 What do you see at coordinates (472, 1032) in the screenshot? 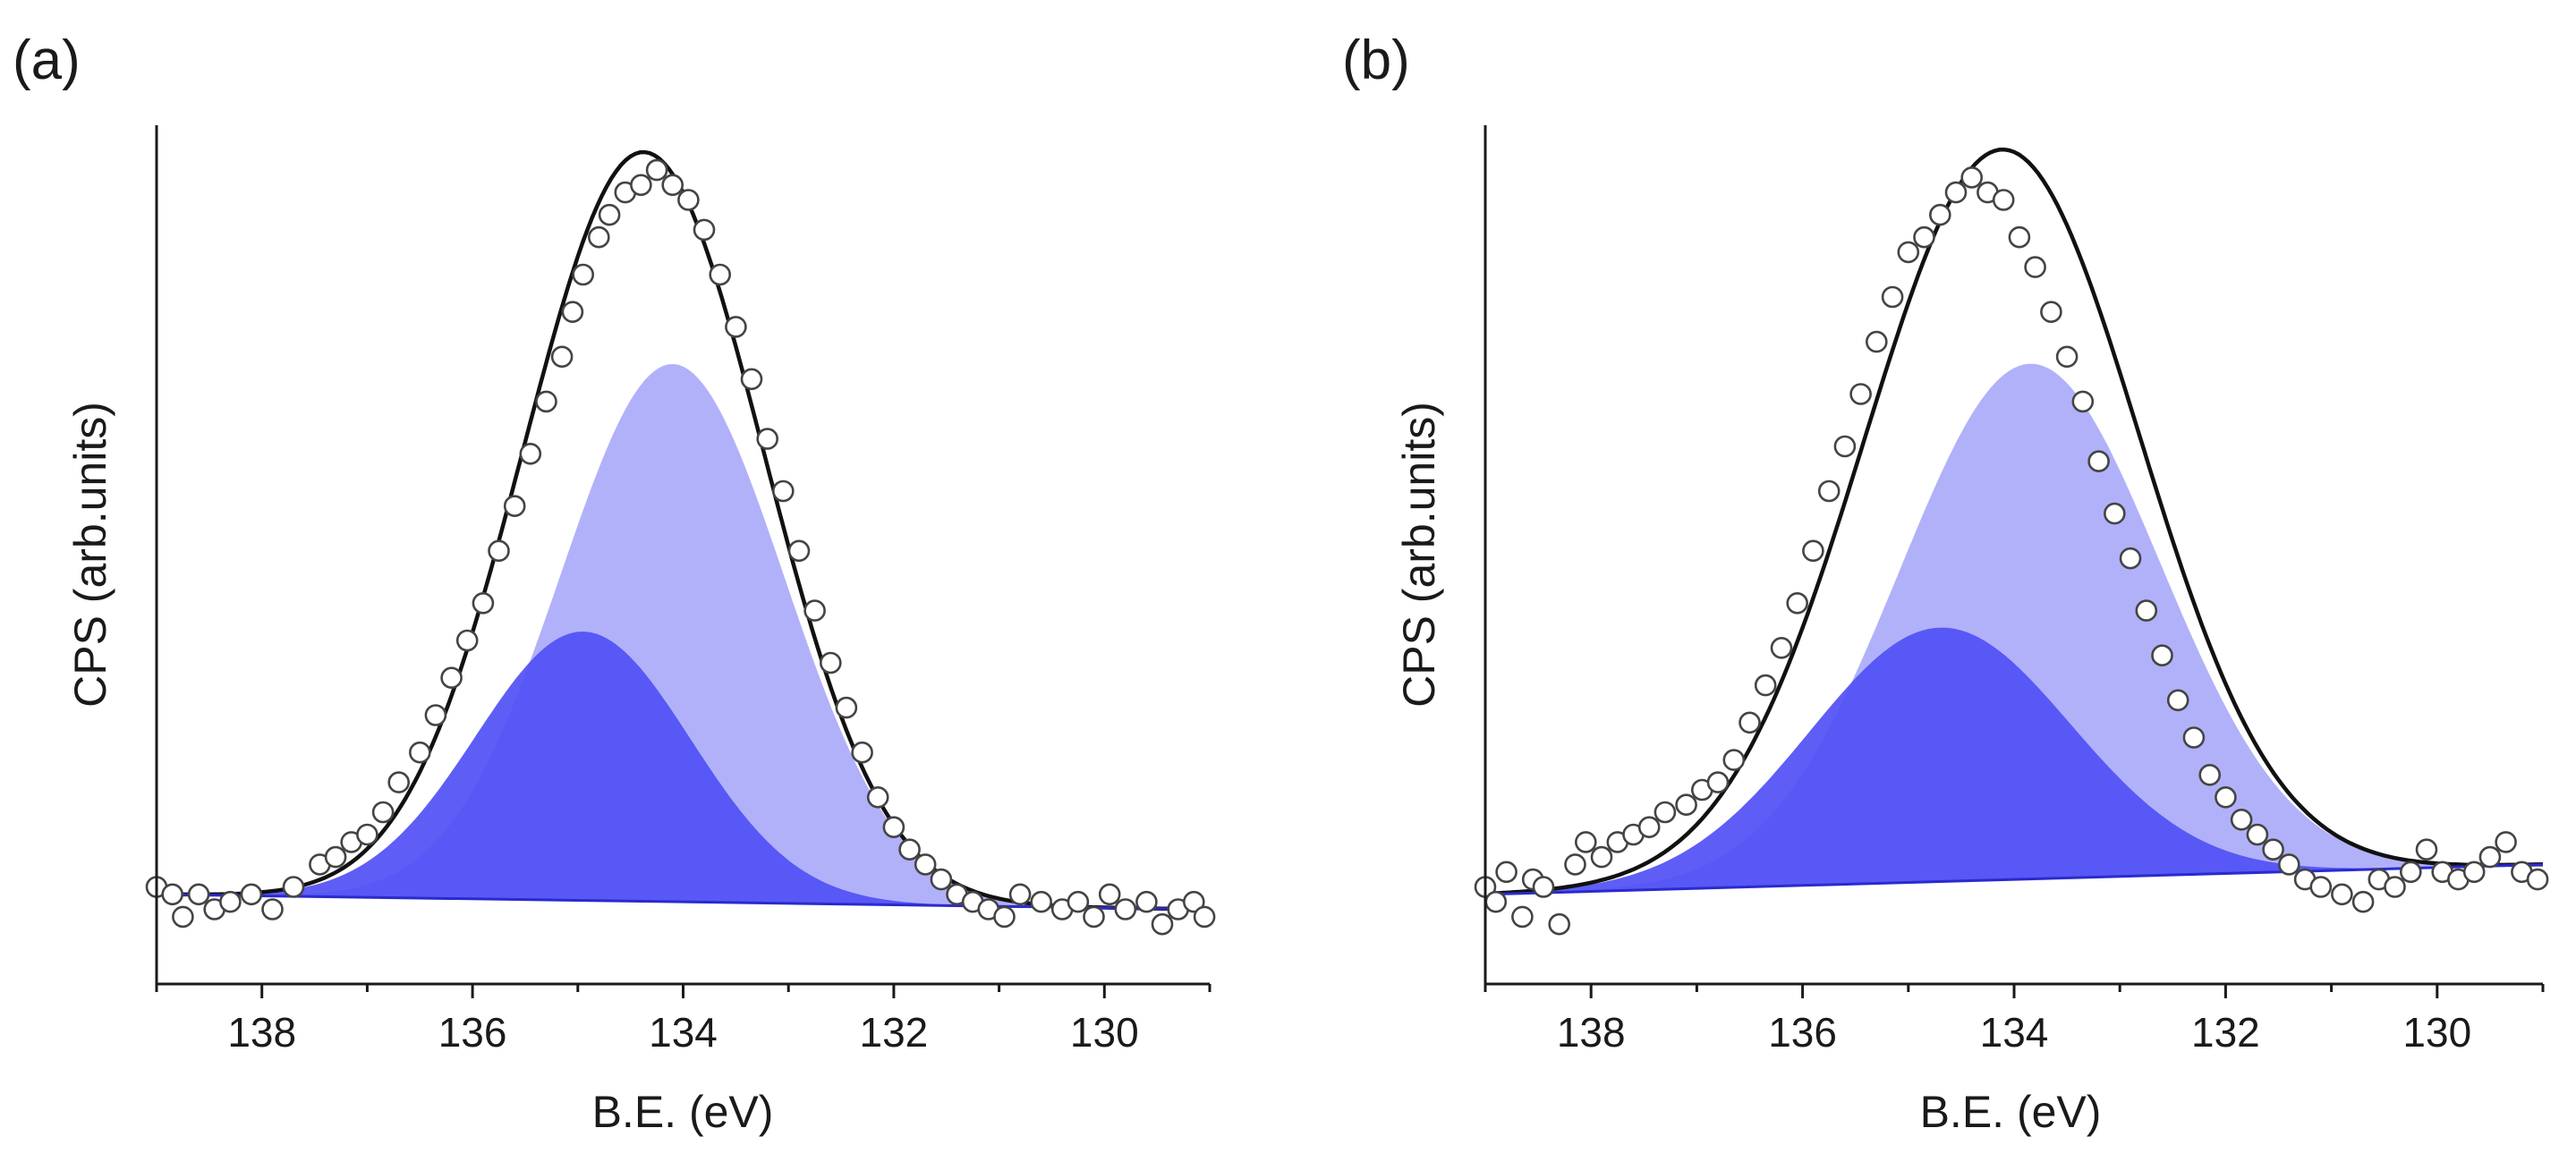
I see `panel-a-x-tick-label: 136` at bounding box center [472, 1032].